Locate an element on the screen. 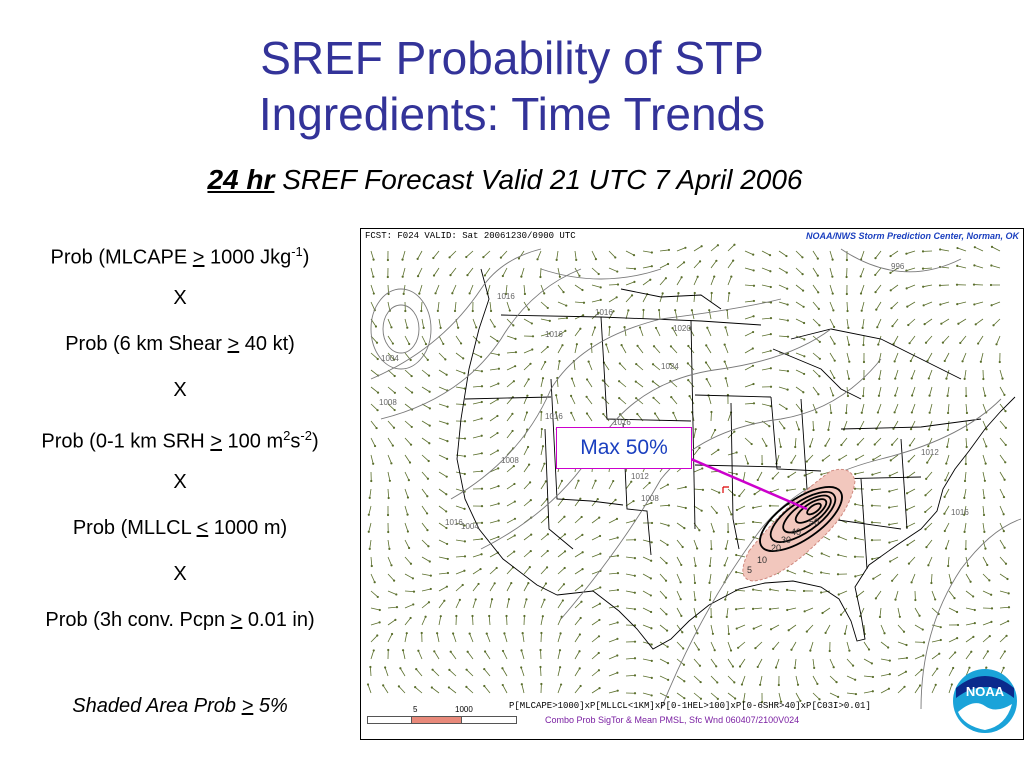 The image size is (1024, 768). probability-shading is located at coordinates (789, 525).